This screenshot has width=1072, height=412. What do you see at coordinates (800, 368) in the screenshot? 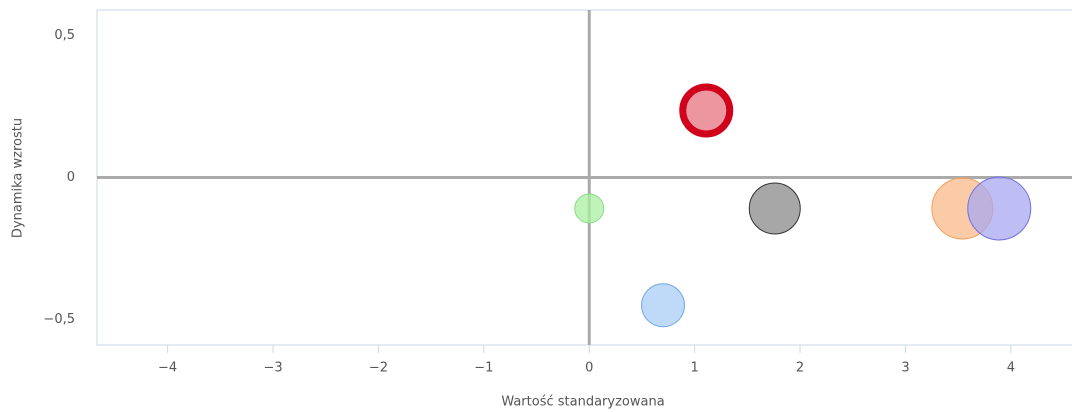
I see `x-tick-label: 2` at bounding box center [800, 368].